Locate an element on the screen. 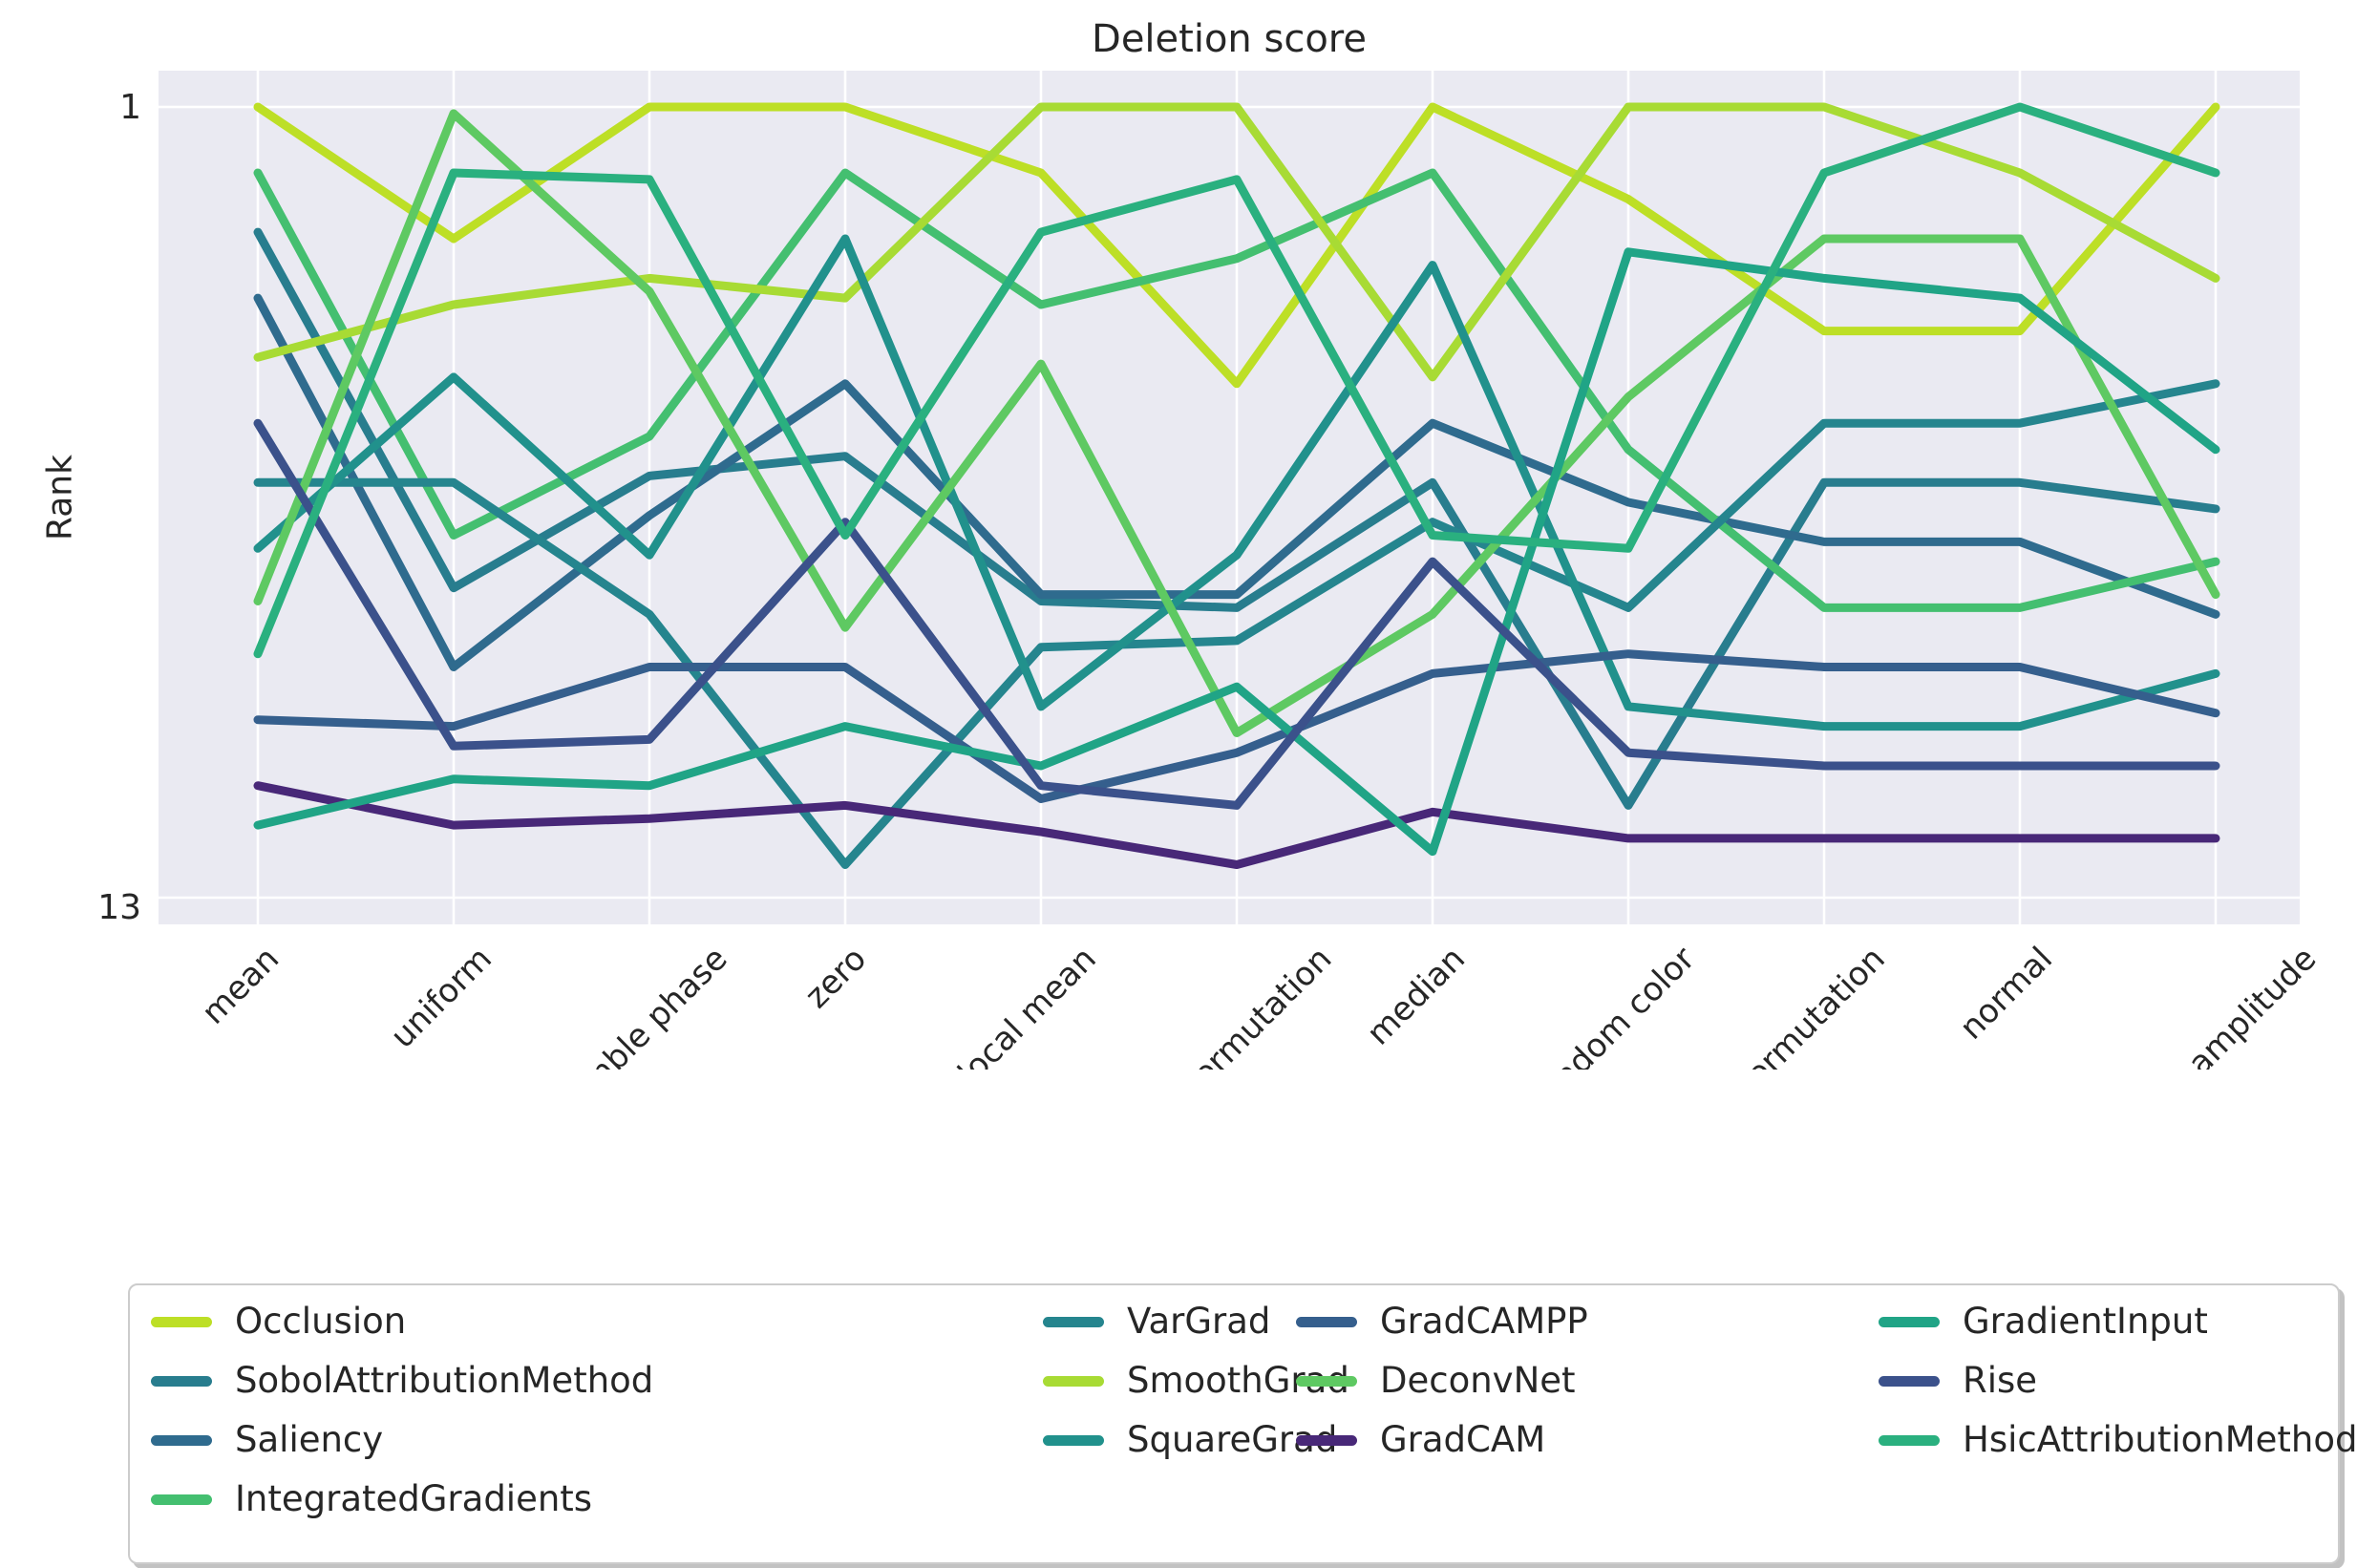 The image size is (2357, 1568). legend-label: VarGrad is located at coordinates (1199, 1321).